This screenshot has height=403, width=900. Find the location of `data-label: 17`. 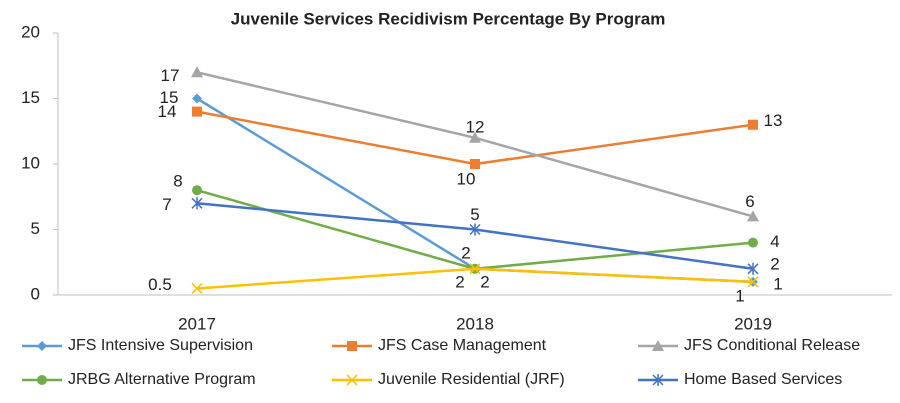

data-label: 17 is located at coordinates (170, 75).